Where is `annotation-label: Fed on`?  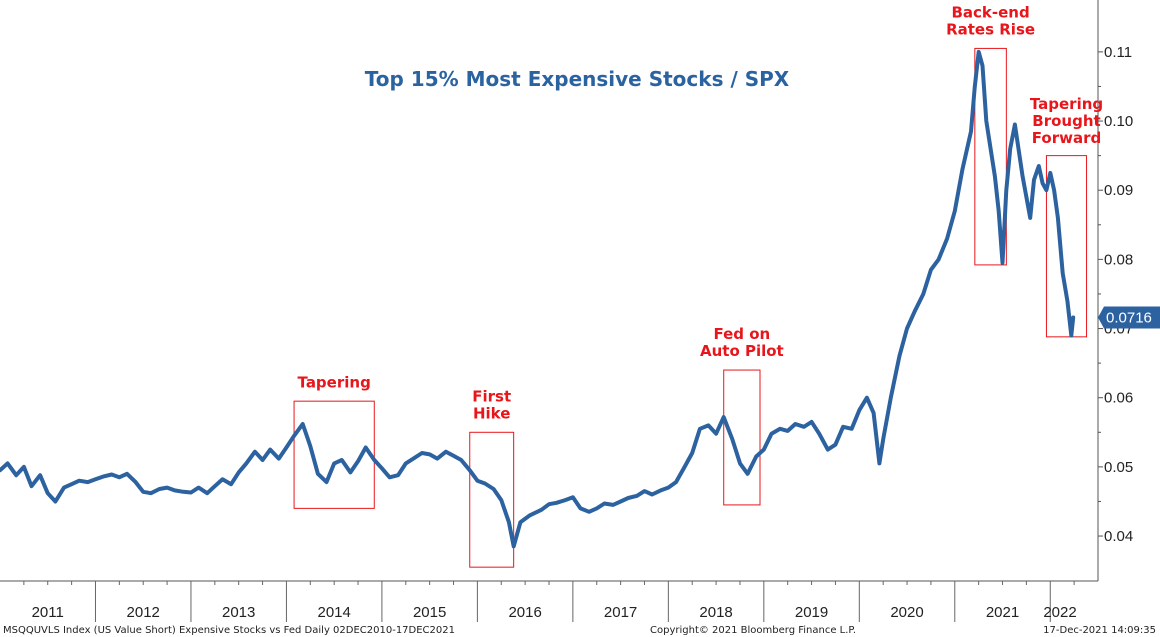
annotation-label: Fed on is located at coordinates (741, 334).